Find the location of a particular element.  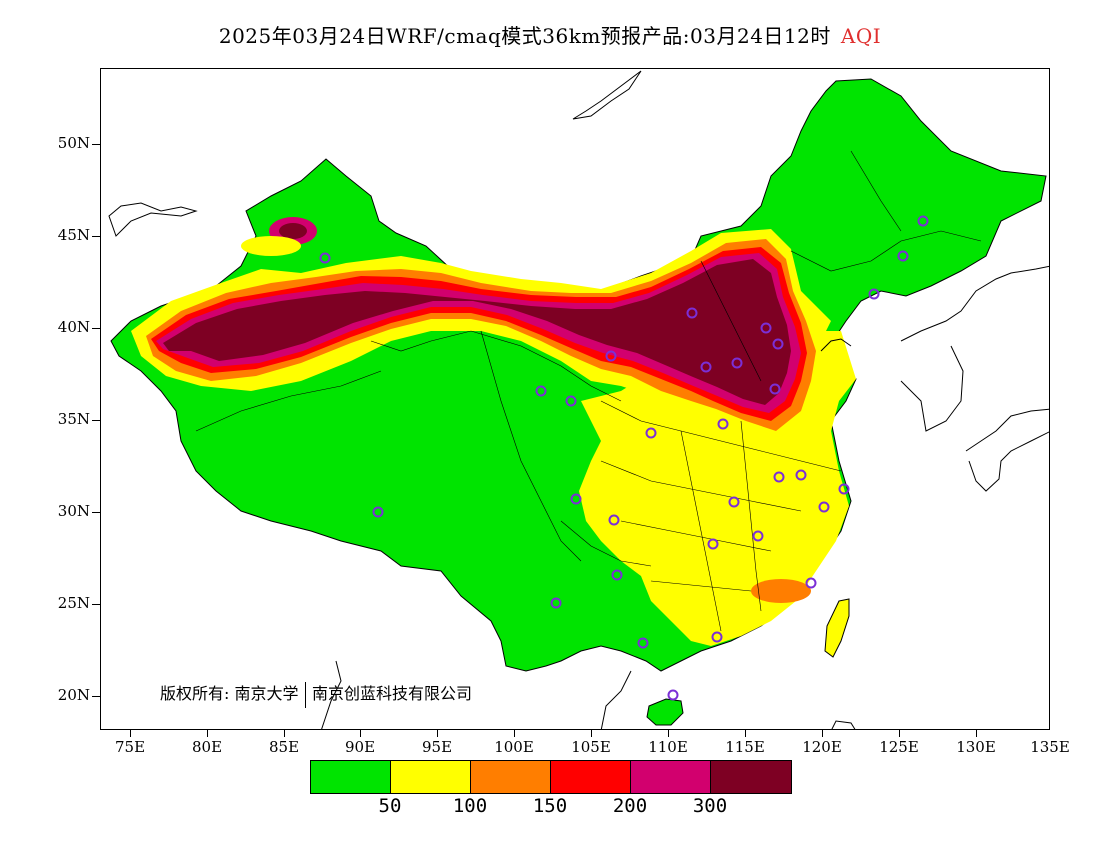

aqi-hotspot-west-yellow is located at coordinates (271, 246).